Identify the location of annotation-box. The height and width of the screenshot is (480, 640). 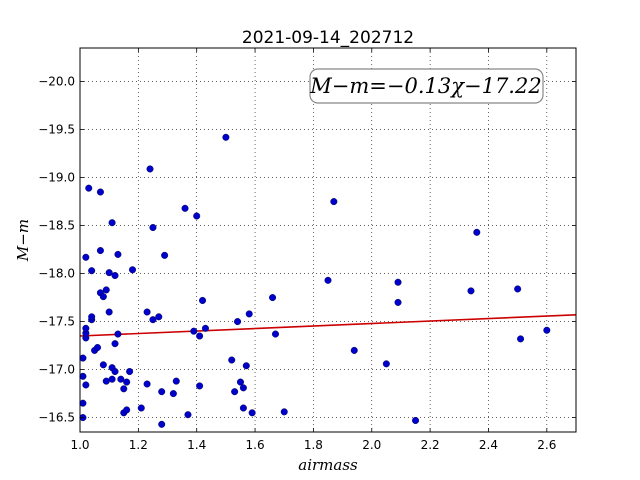
(426, 86).